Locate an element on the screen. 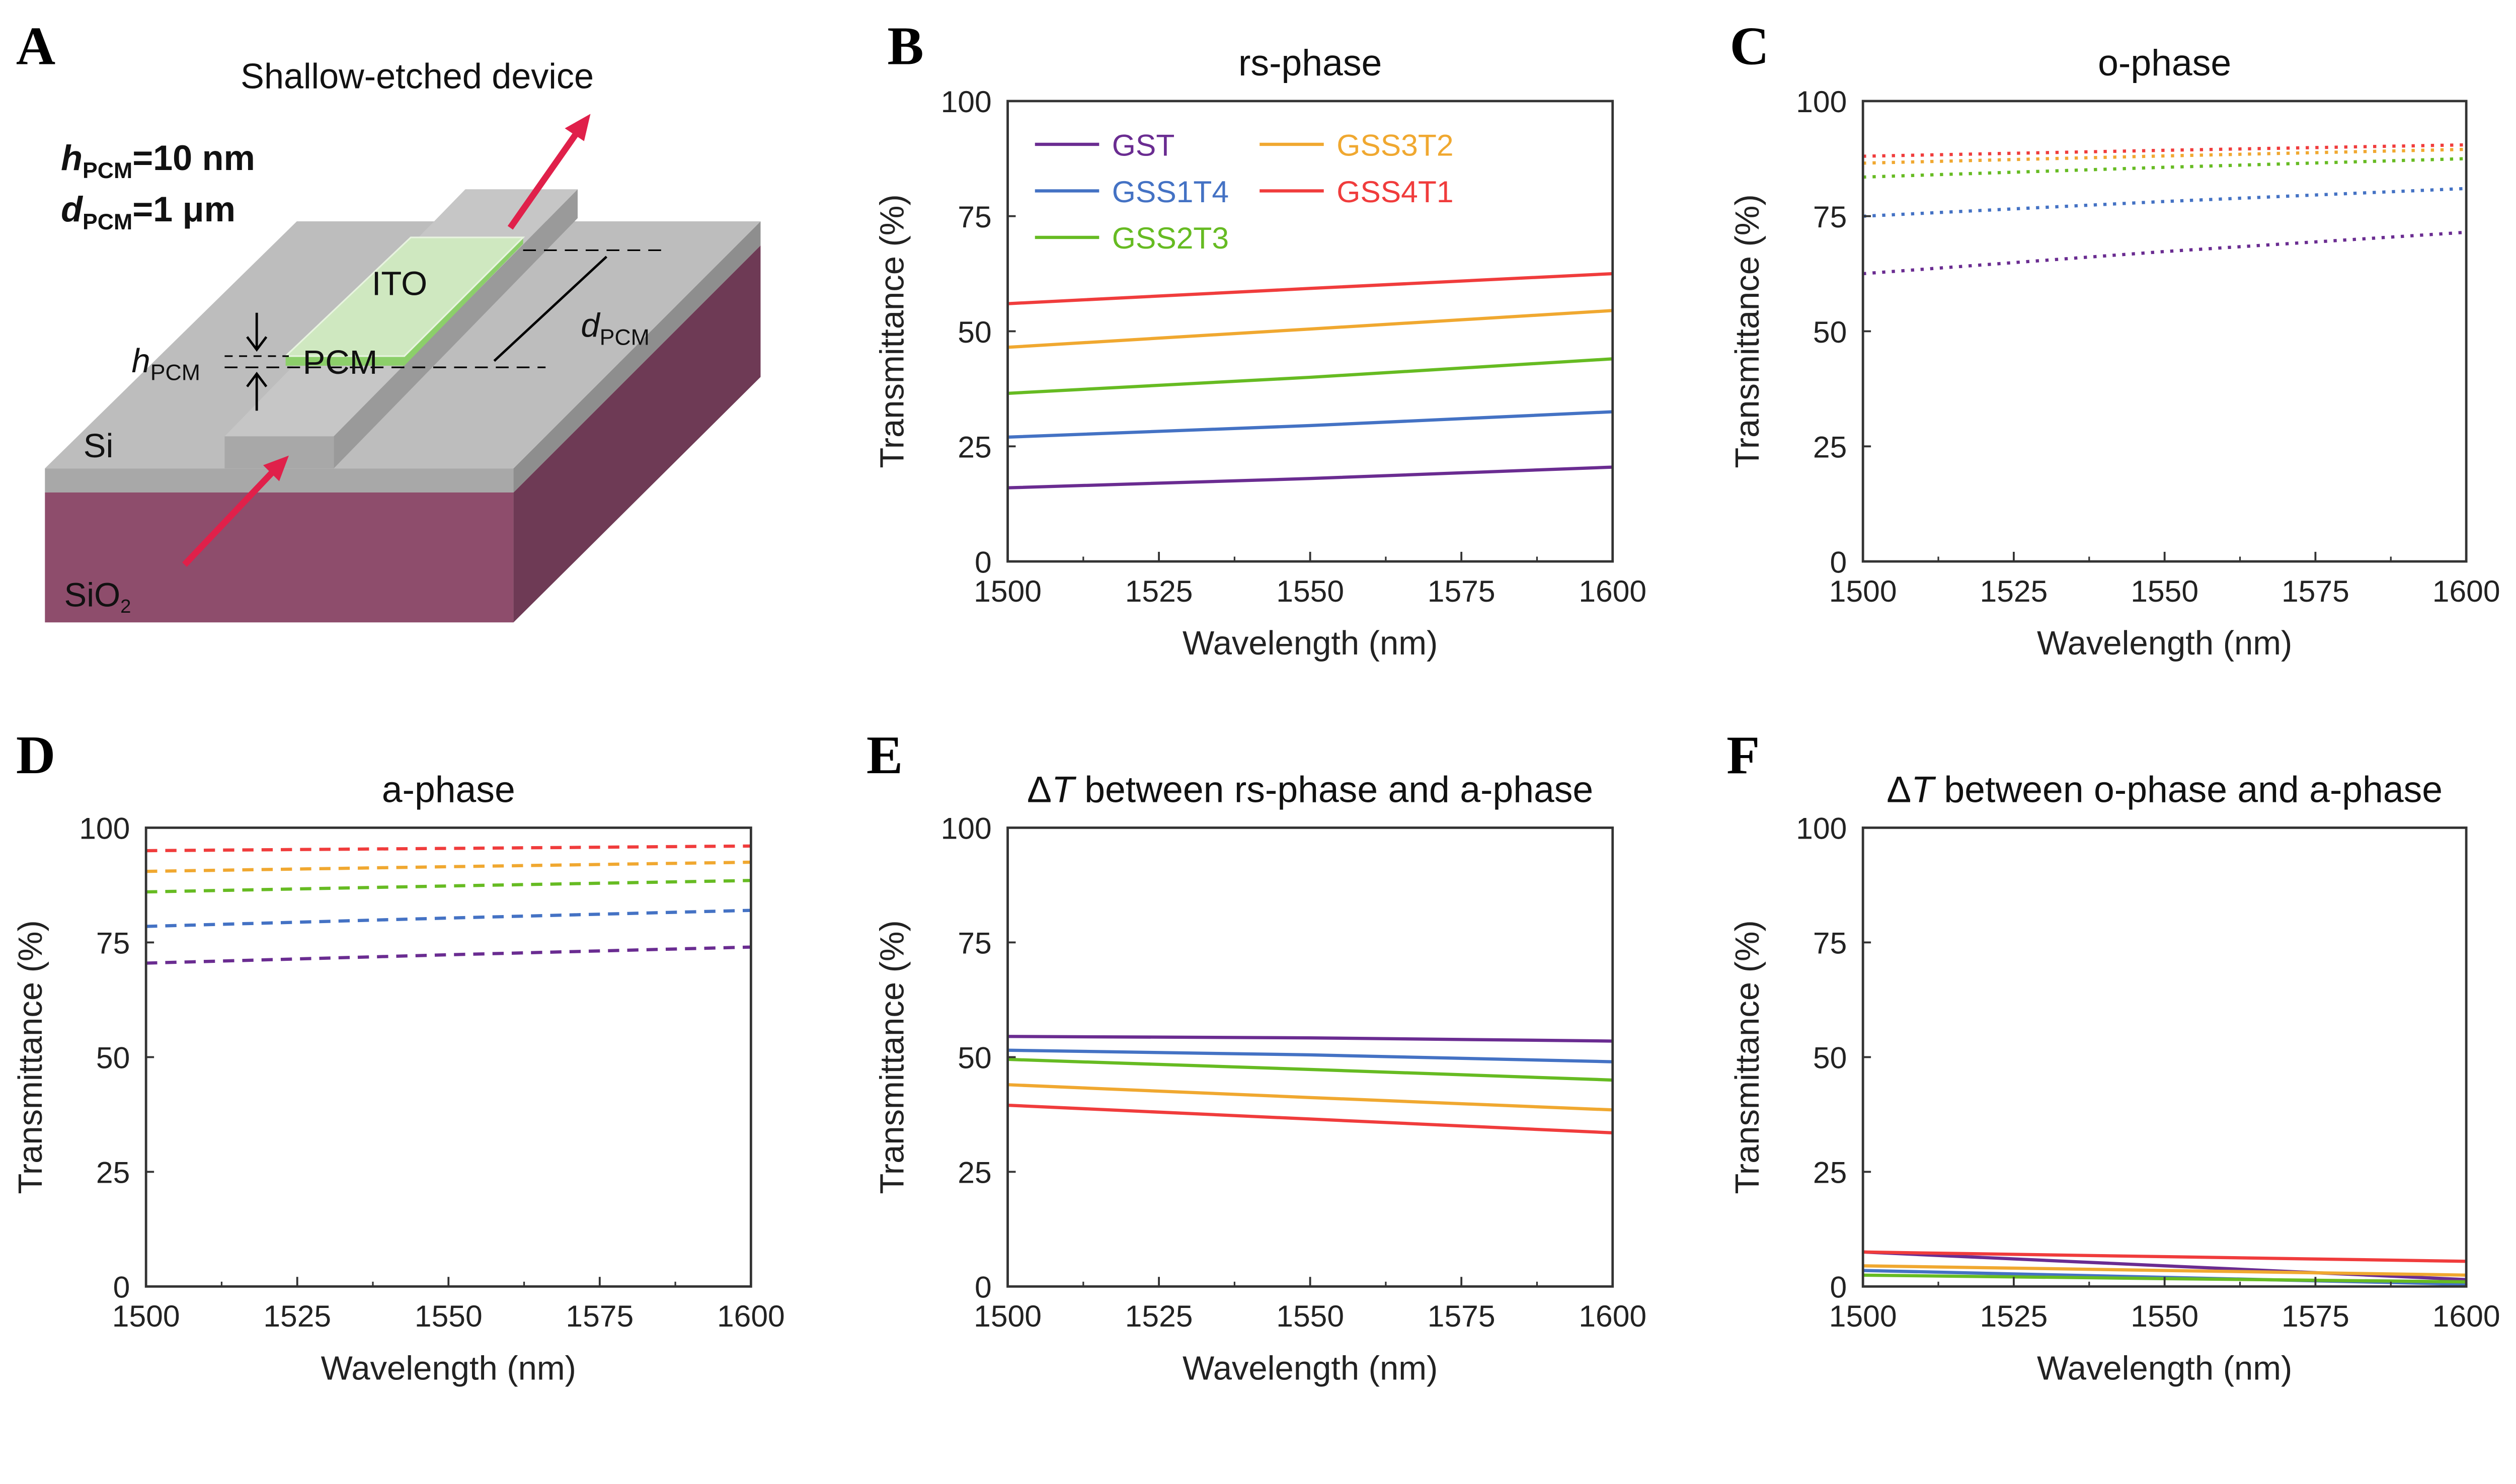 The height and width of the screenshot is (1484, 2516). panel-letter: B is located at coordinates (905, 46).